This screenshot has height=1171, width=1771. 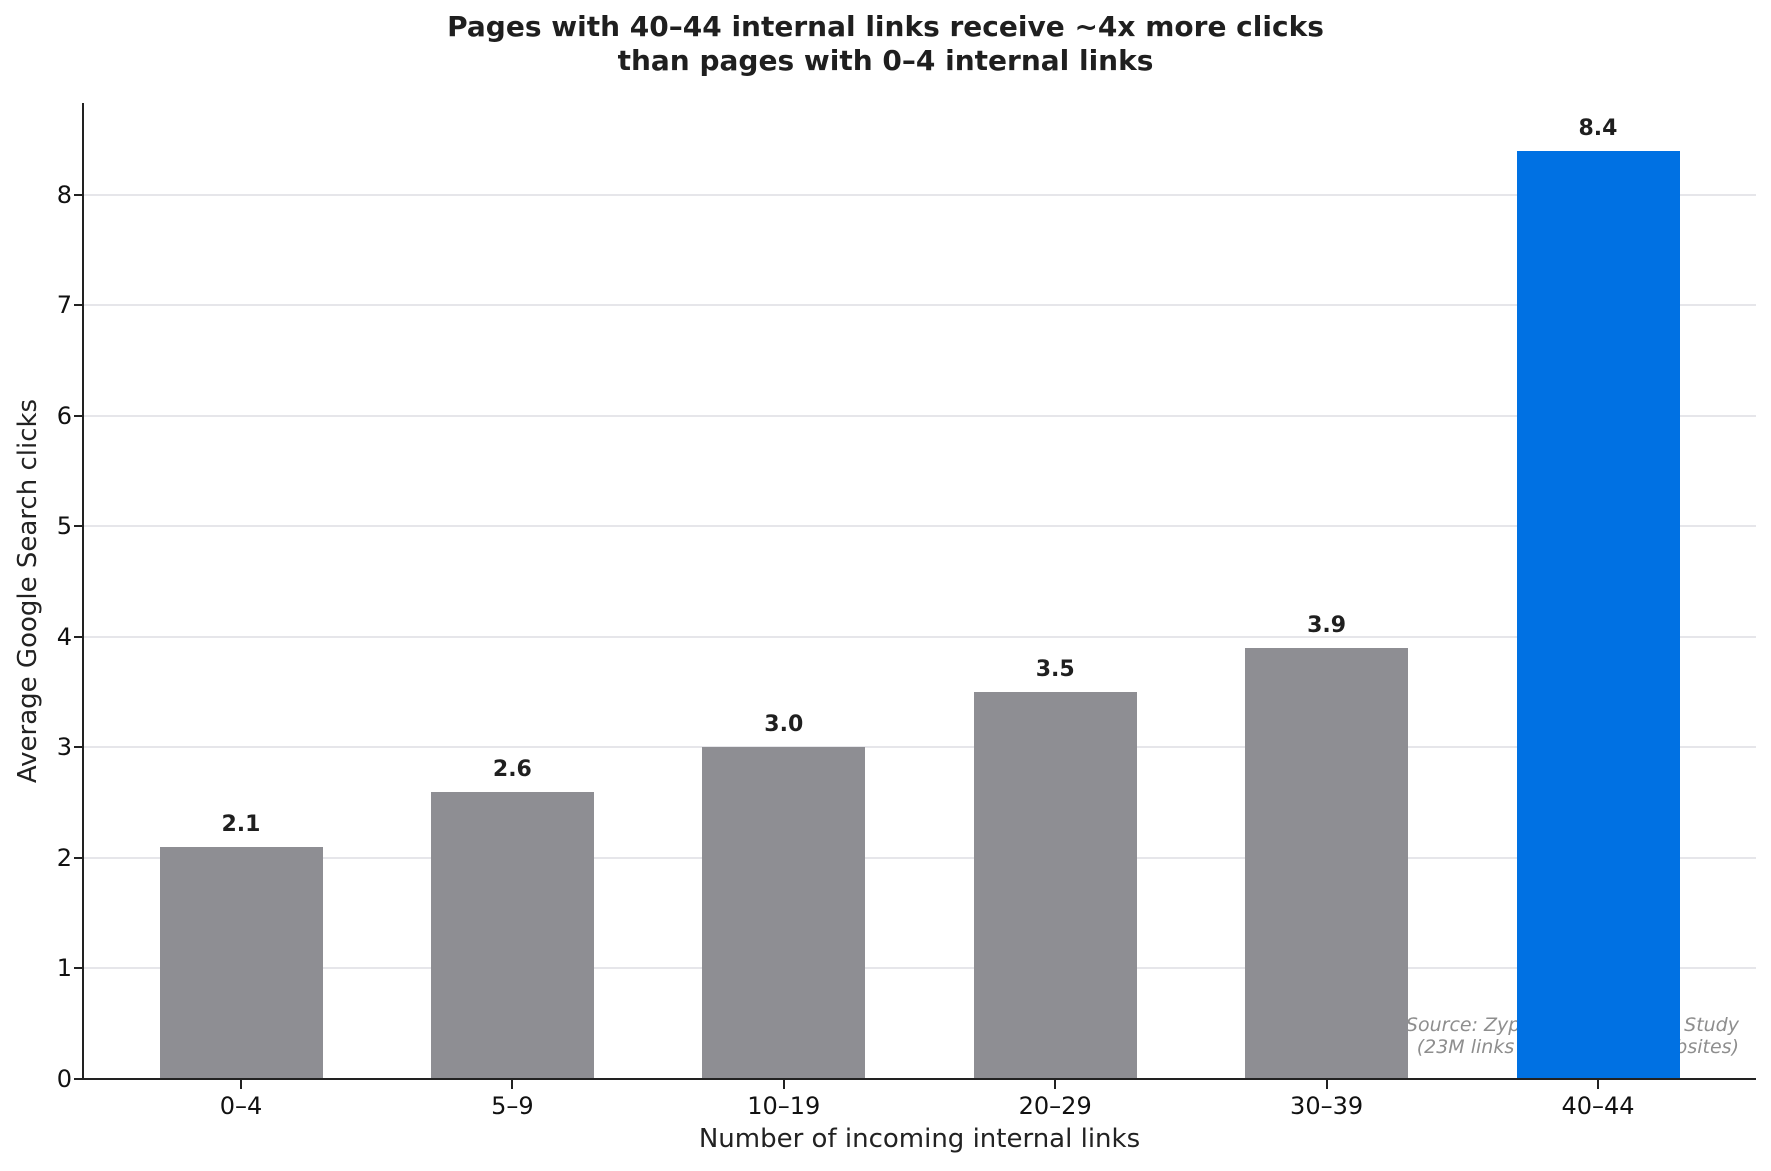 I want to click on y-axis-label: Average Google Search clicks, so click(x=28, y=591).